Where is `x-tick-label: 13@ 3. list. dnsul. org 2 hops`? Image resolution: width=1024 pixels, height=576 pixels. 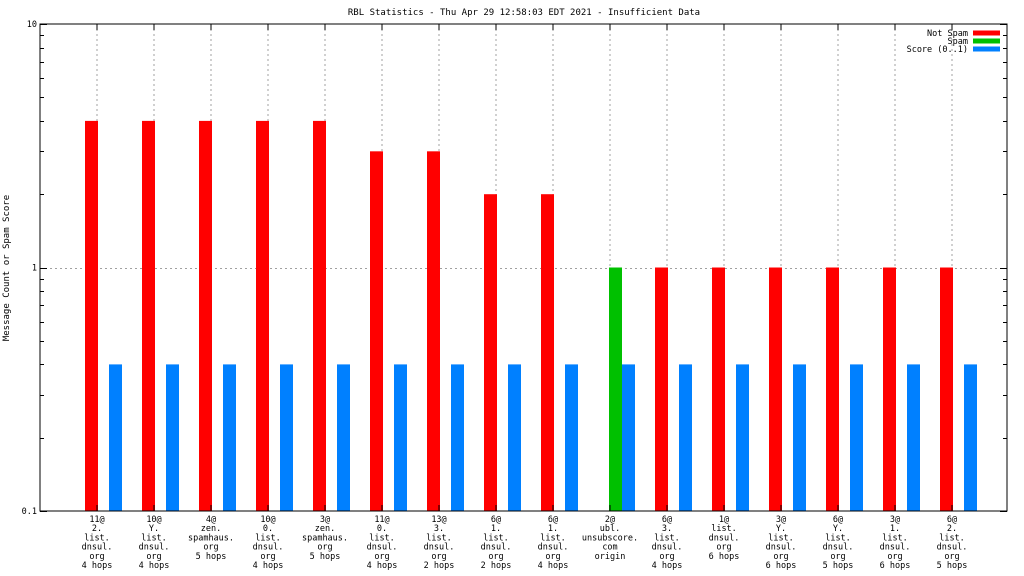
x-tick-label: 13@ 3. list. dnsul. org 2 hops is located at coordinates (439, 543).